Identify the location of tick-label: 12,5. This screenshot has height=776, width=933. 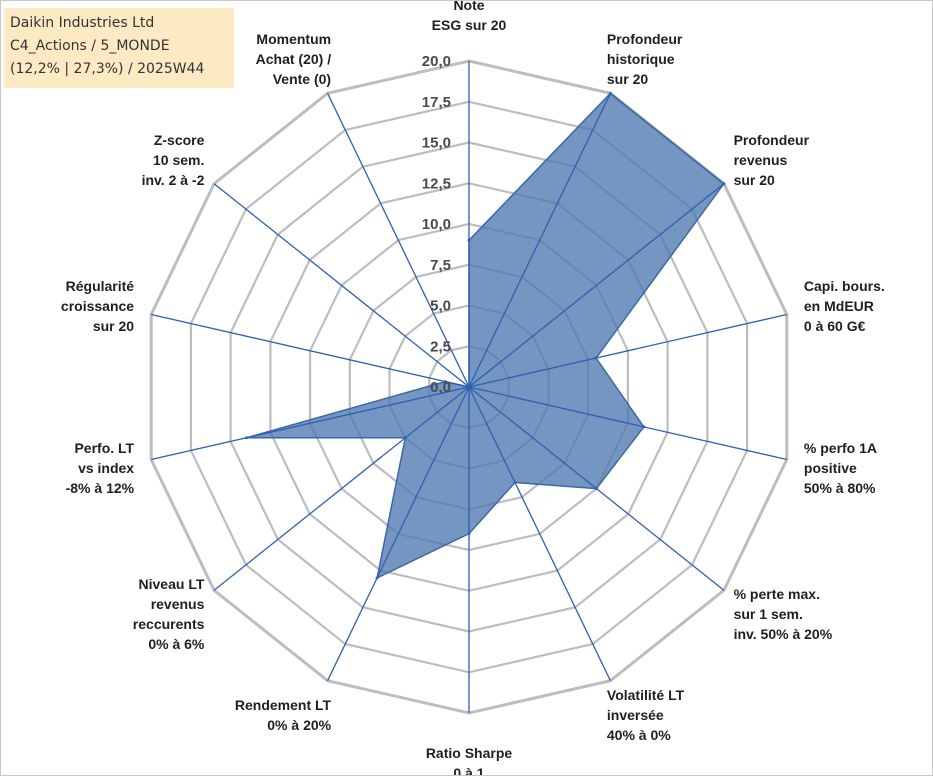
(436, 183).